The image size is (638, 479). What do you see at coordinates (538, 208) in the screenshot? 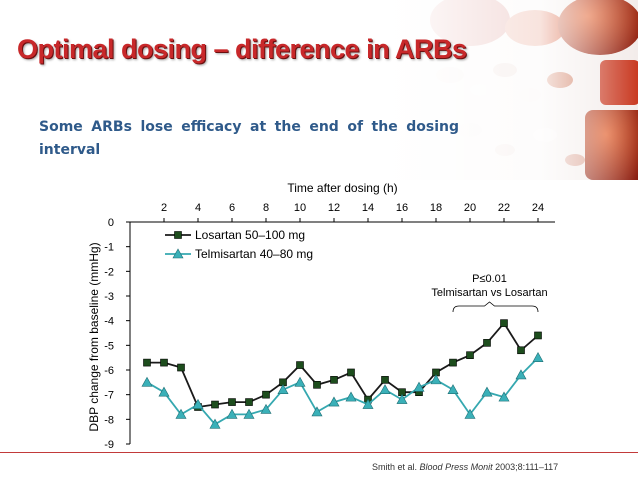
I see `x-tick-label: 24` at bounding box center [538, 208].